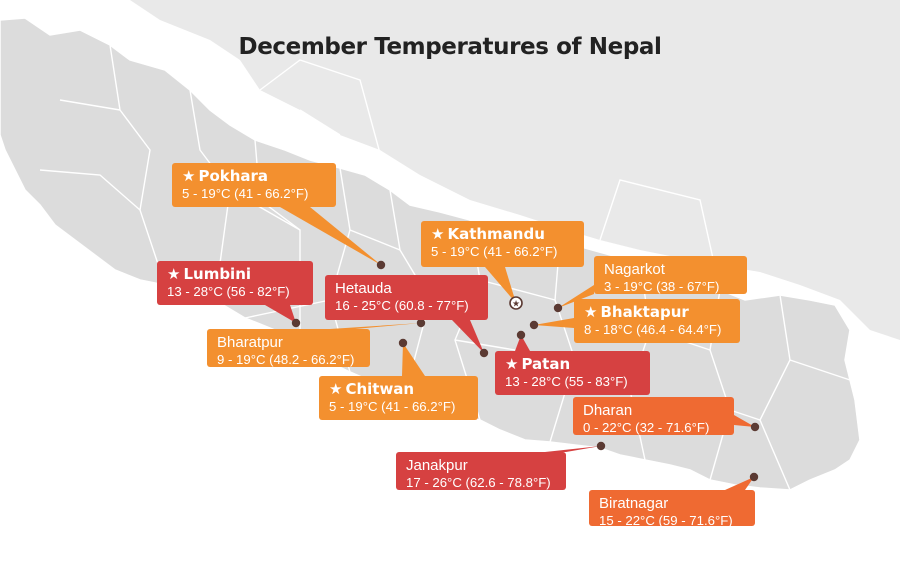  I want to click on hetauda-marker-icon, so click(484, 353).